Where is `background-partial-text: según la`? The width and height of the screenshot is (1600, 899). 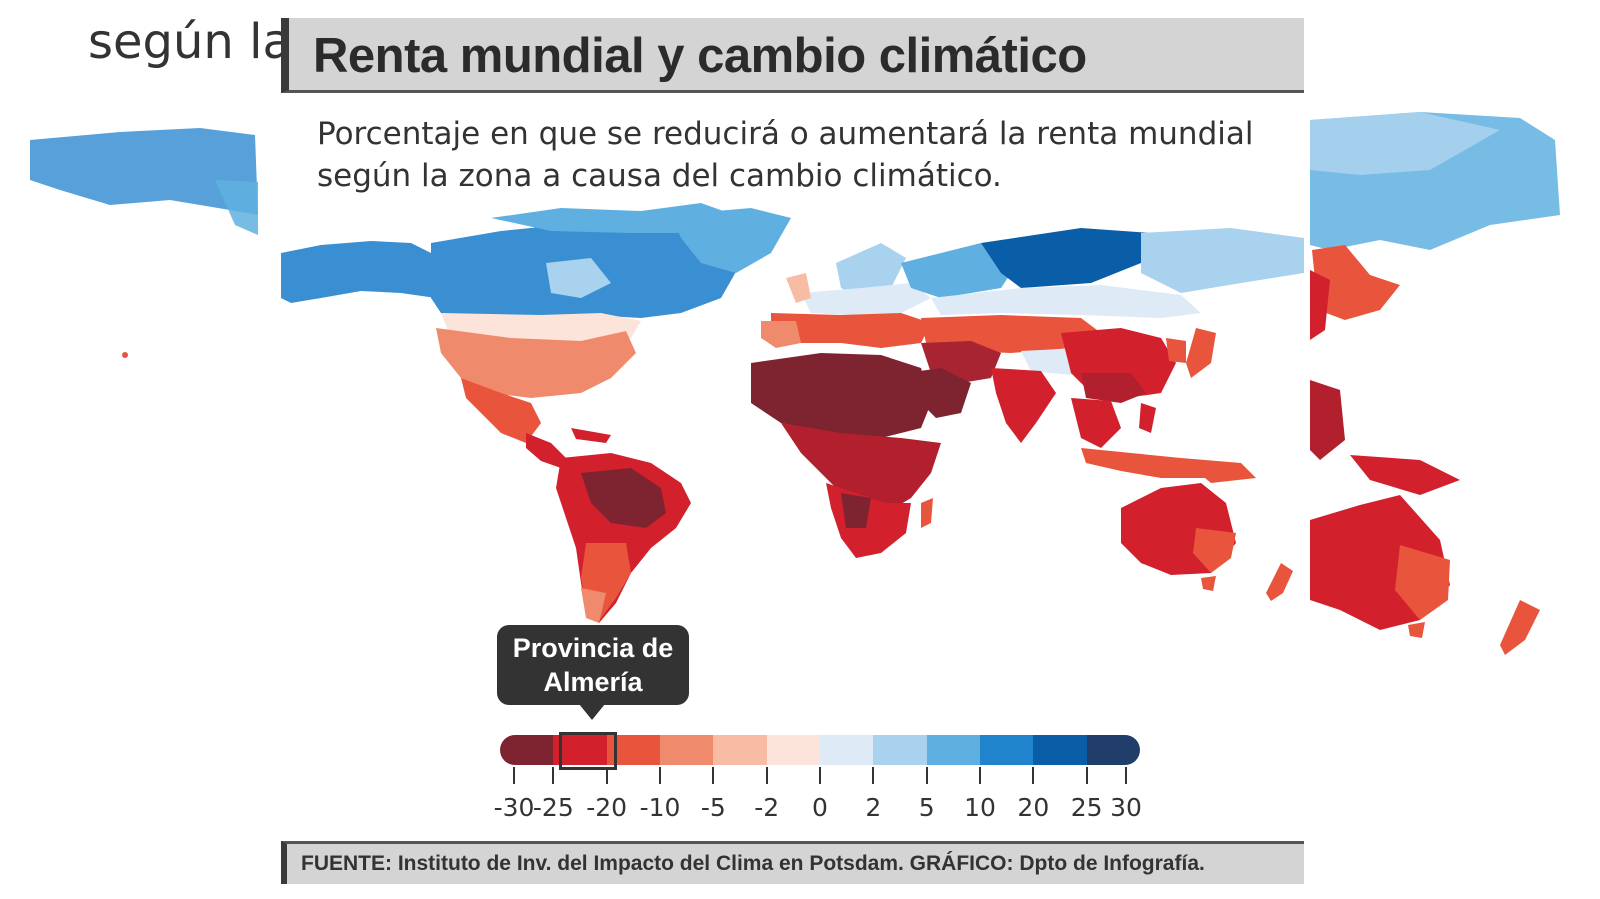
background-partial-text: según la is located at coordinates (190, 42).